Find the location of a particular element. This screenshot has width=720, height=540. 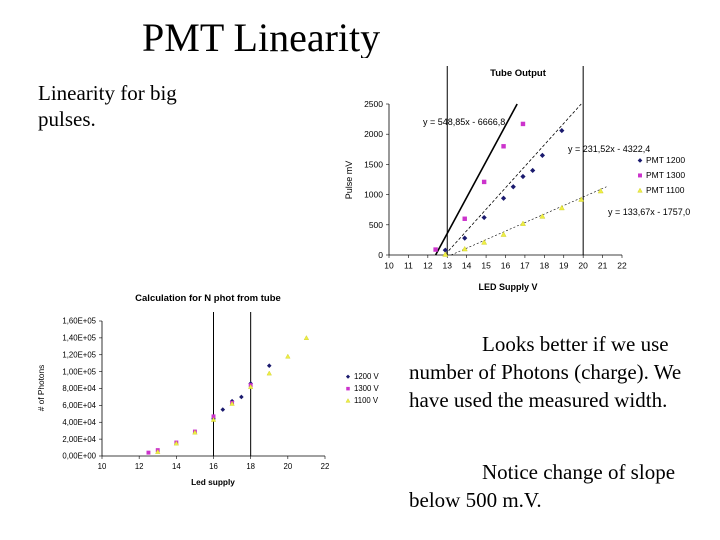

y-tick-label: 4,00E+04 is located at coordinates (79, 422).